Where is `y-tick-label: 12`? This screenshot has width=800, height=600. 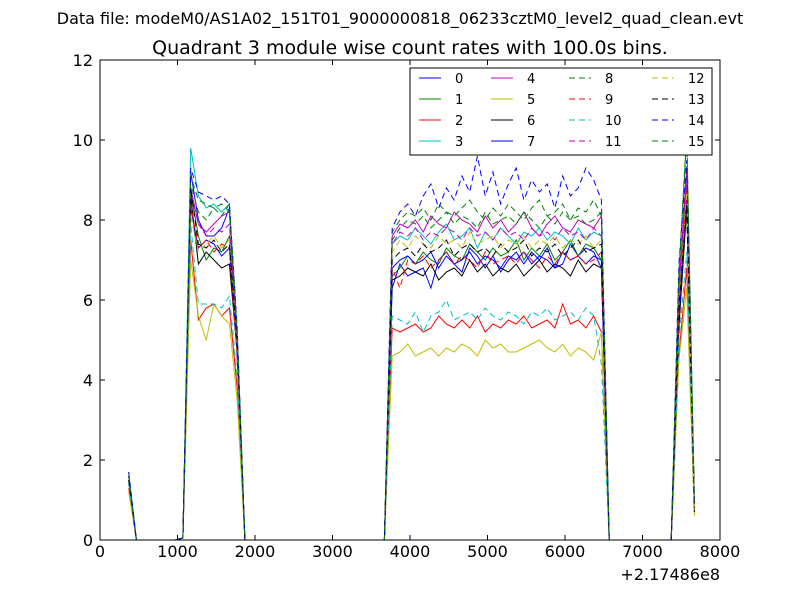 y-tick-label: 12 is located at coordinates (83, 60).